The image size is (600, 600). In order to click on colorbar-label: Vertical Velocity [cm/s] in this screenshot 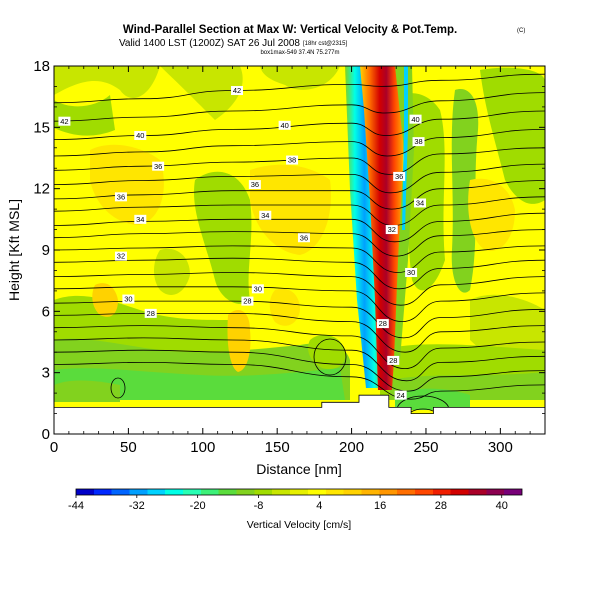, I will do `click(299, 525)`.